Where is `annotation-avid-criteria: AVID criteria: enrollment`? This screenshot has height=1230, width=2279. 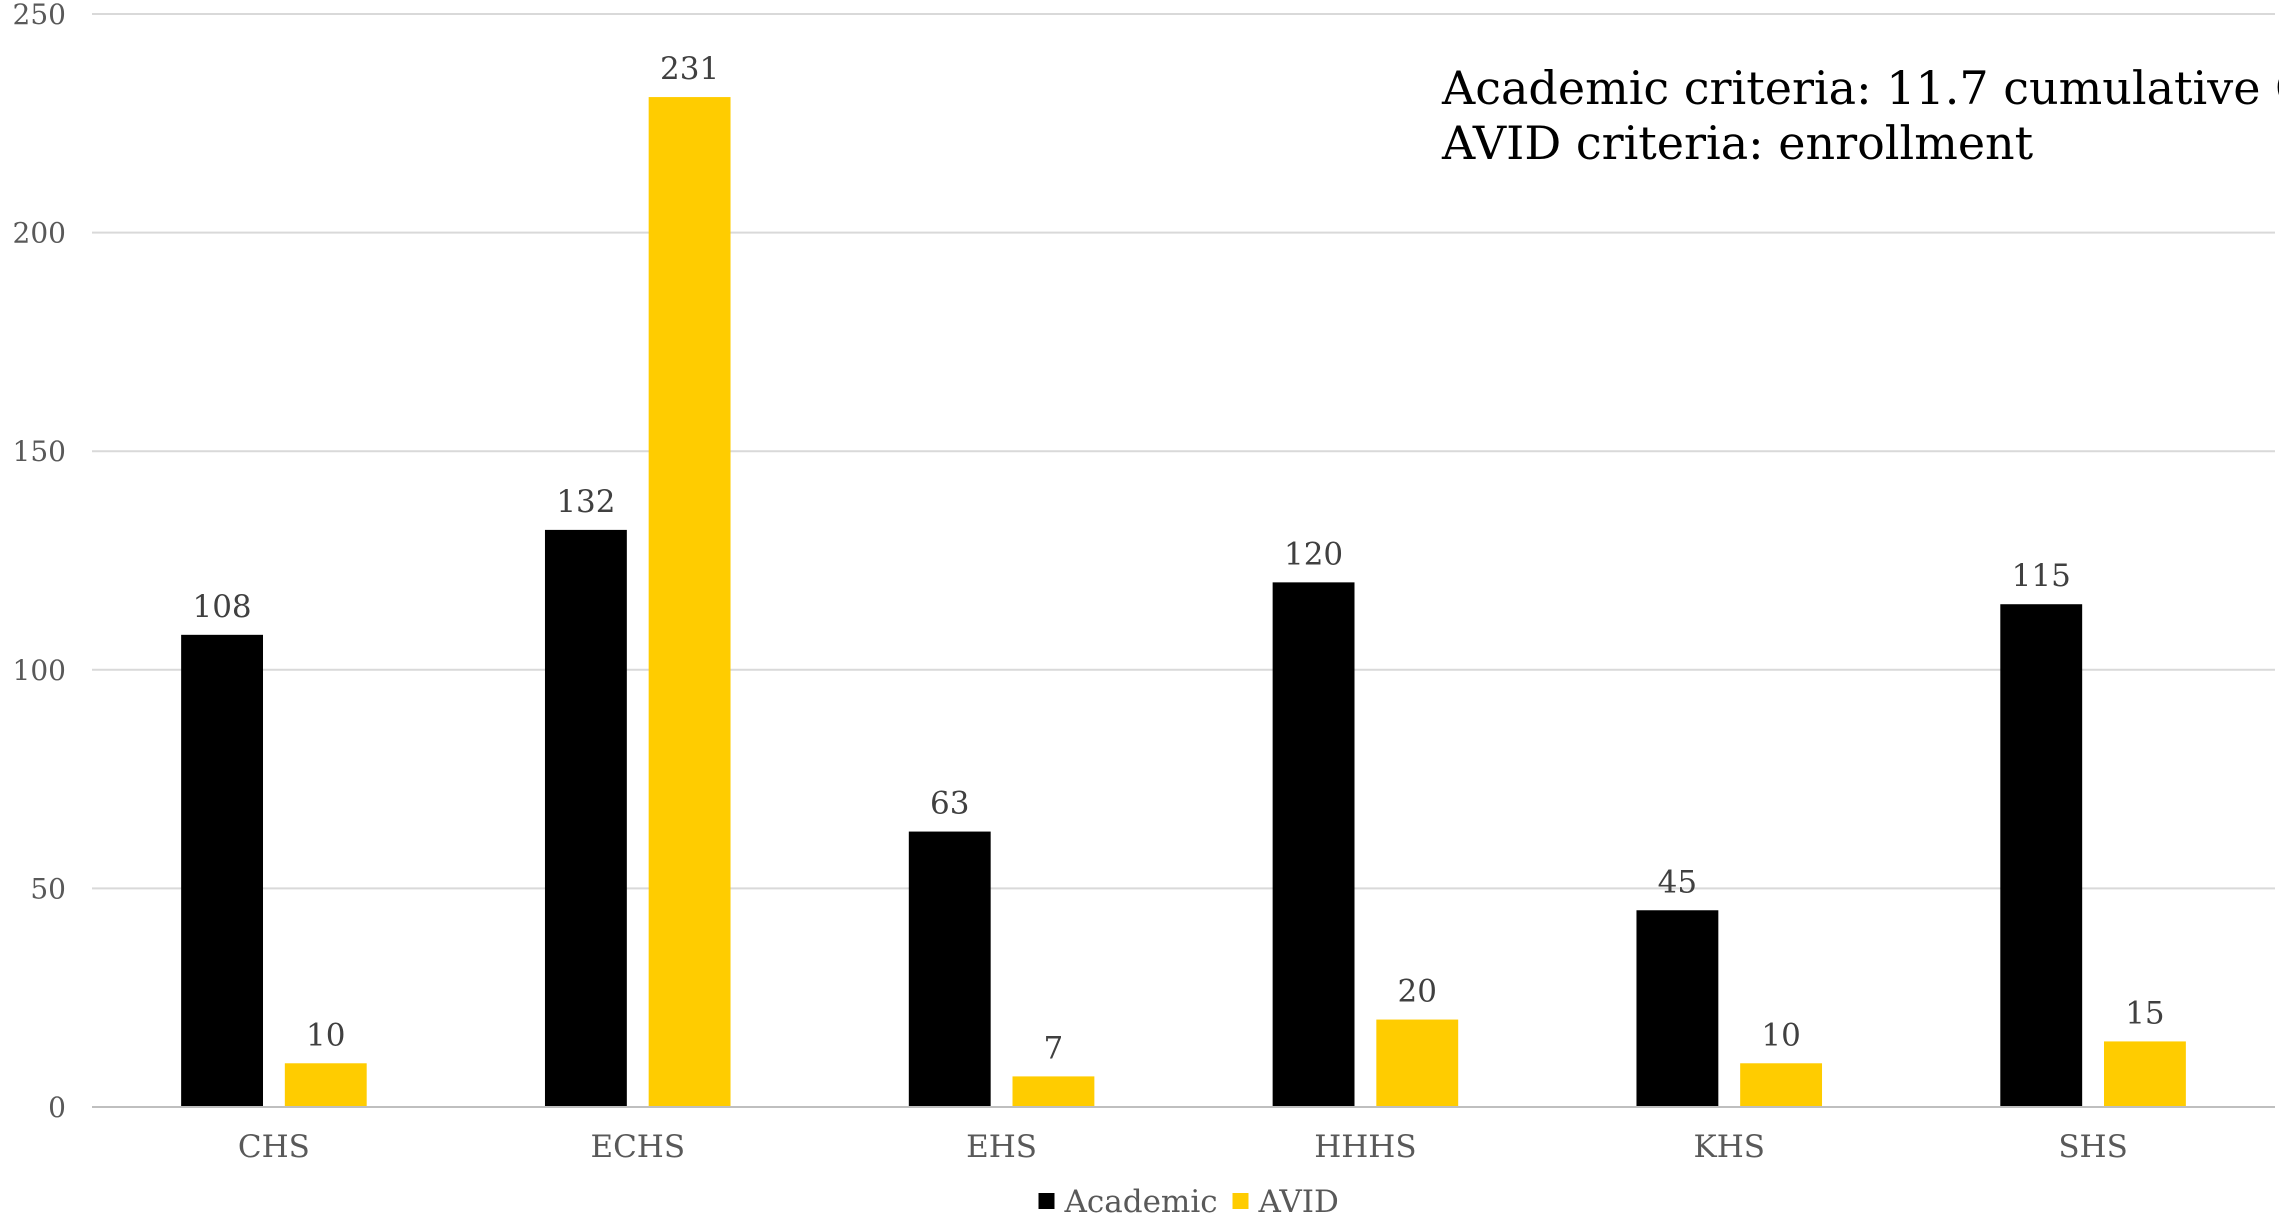
annotation-avid-criteria: AVID criteria: enrollment is located at coordinates (1737, 143).